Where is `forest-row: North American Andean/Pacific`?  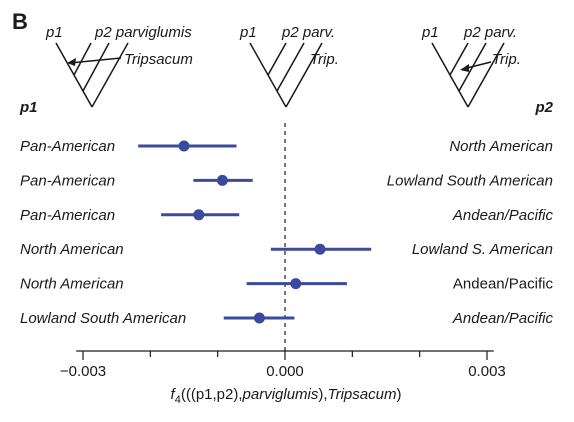 forest-row: North American Andean/Pacific is located at coordinates (286, 284).